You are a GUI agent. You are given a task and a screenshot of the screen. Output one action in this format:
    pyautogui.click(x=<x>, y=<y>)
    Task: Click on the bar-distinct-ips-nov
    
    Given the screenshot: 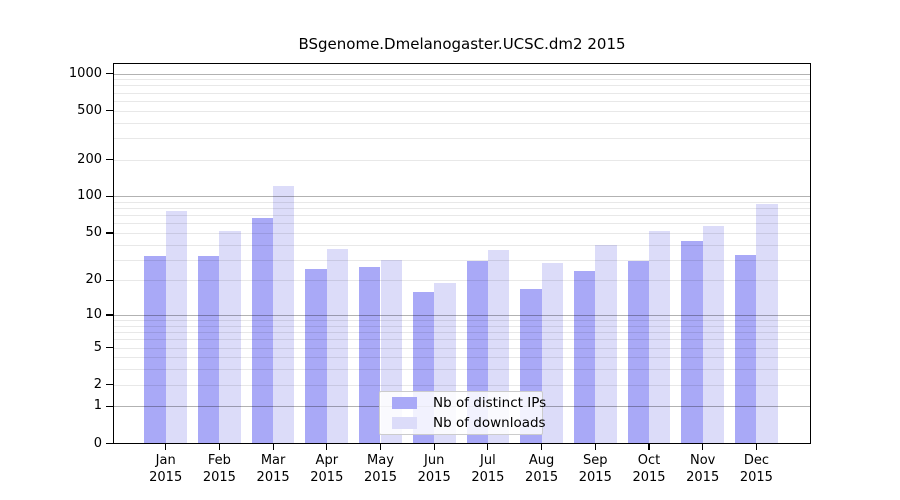 What is the action you would take?
    pyautogui.click(x=692, y=342)
    